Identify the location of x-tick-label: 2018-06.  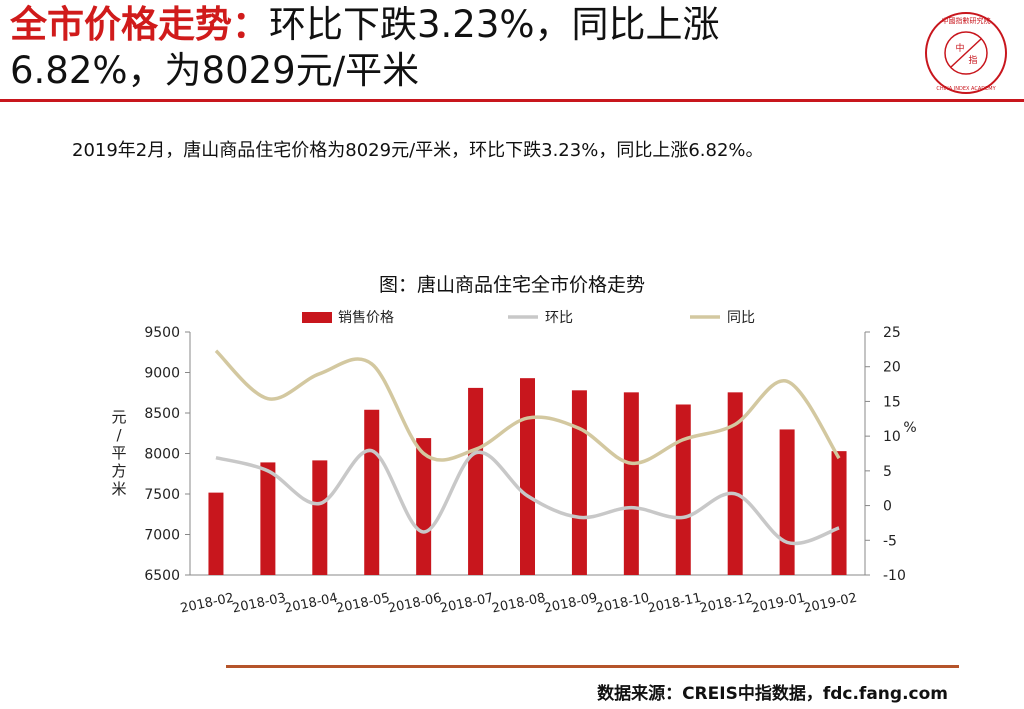
(415, 604).